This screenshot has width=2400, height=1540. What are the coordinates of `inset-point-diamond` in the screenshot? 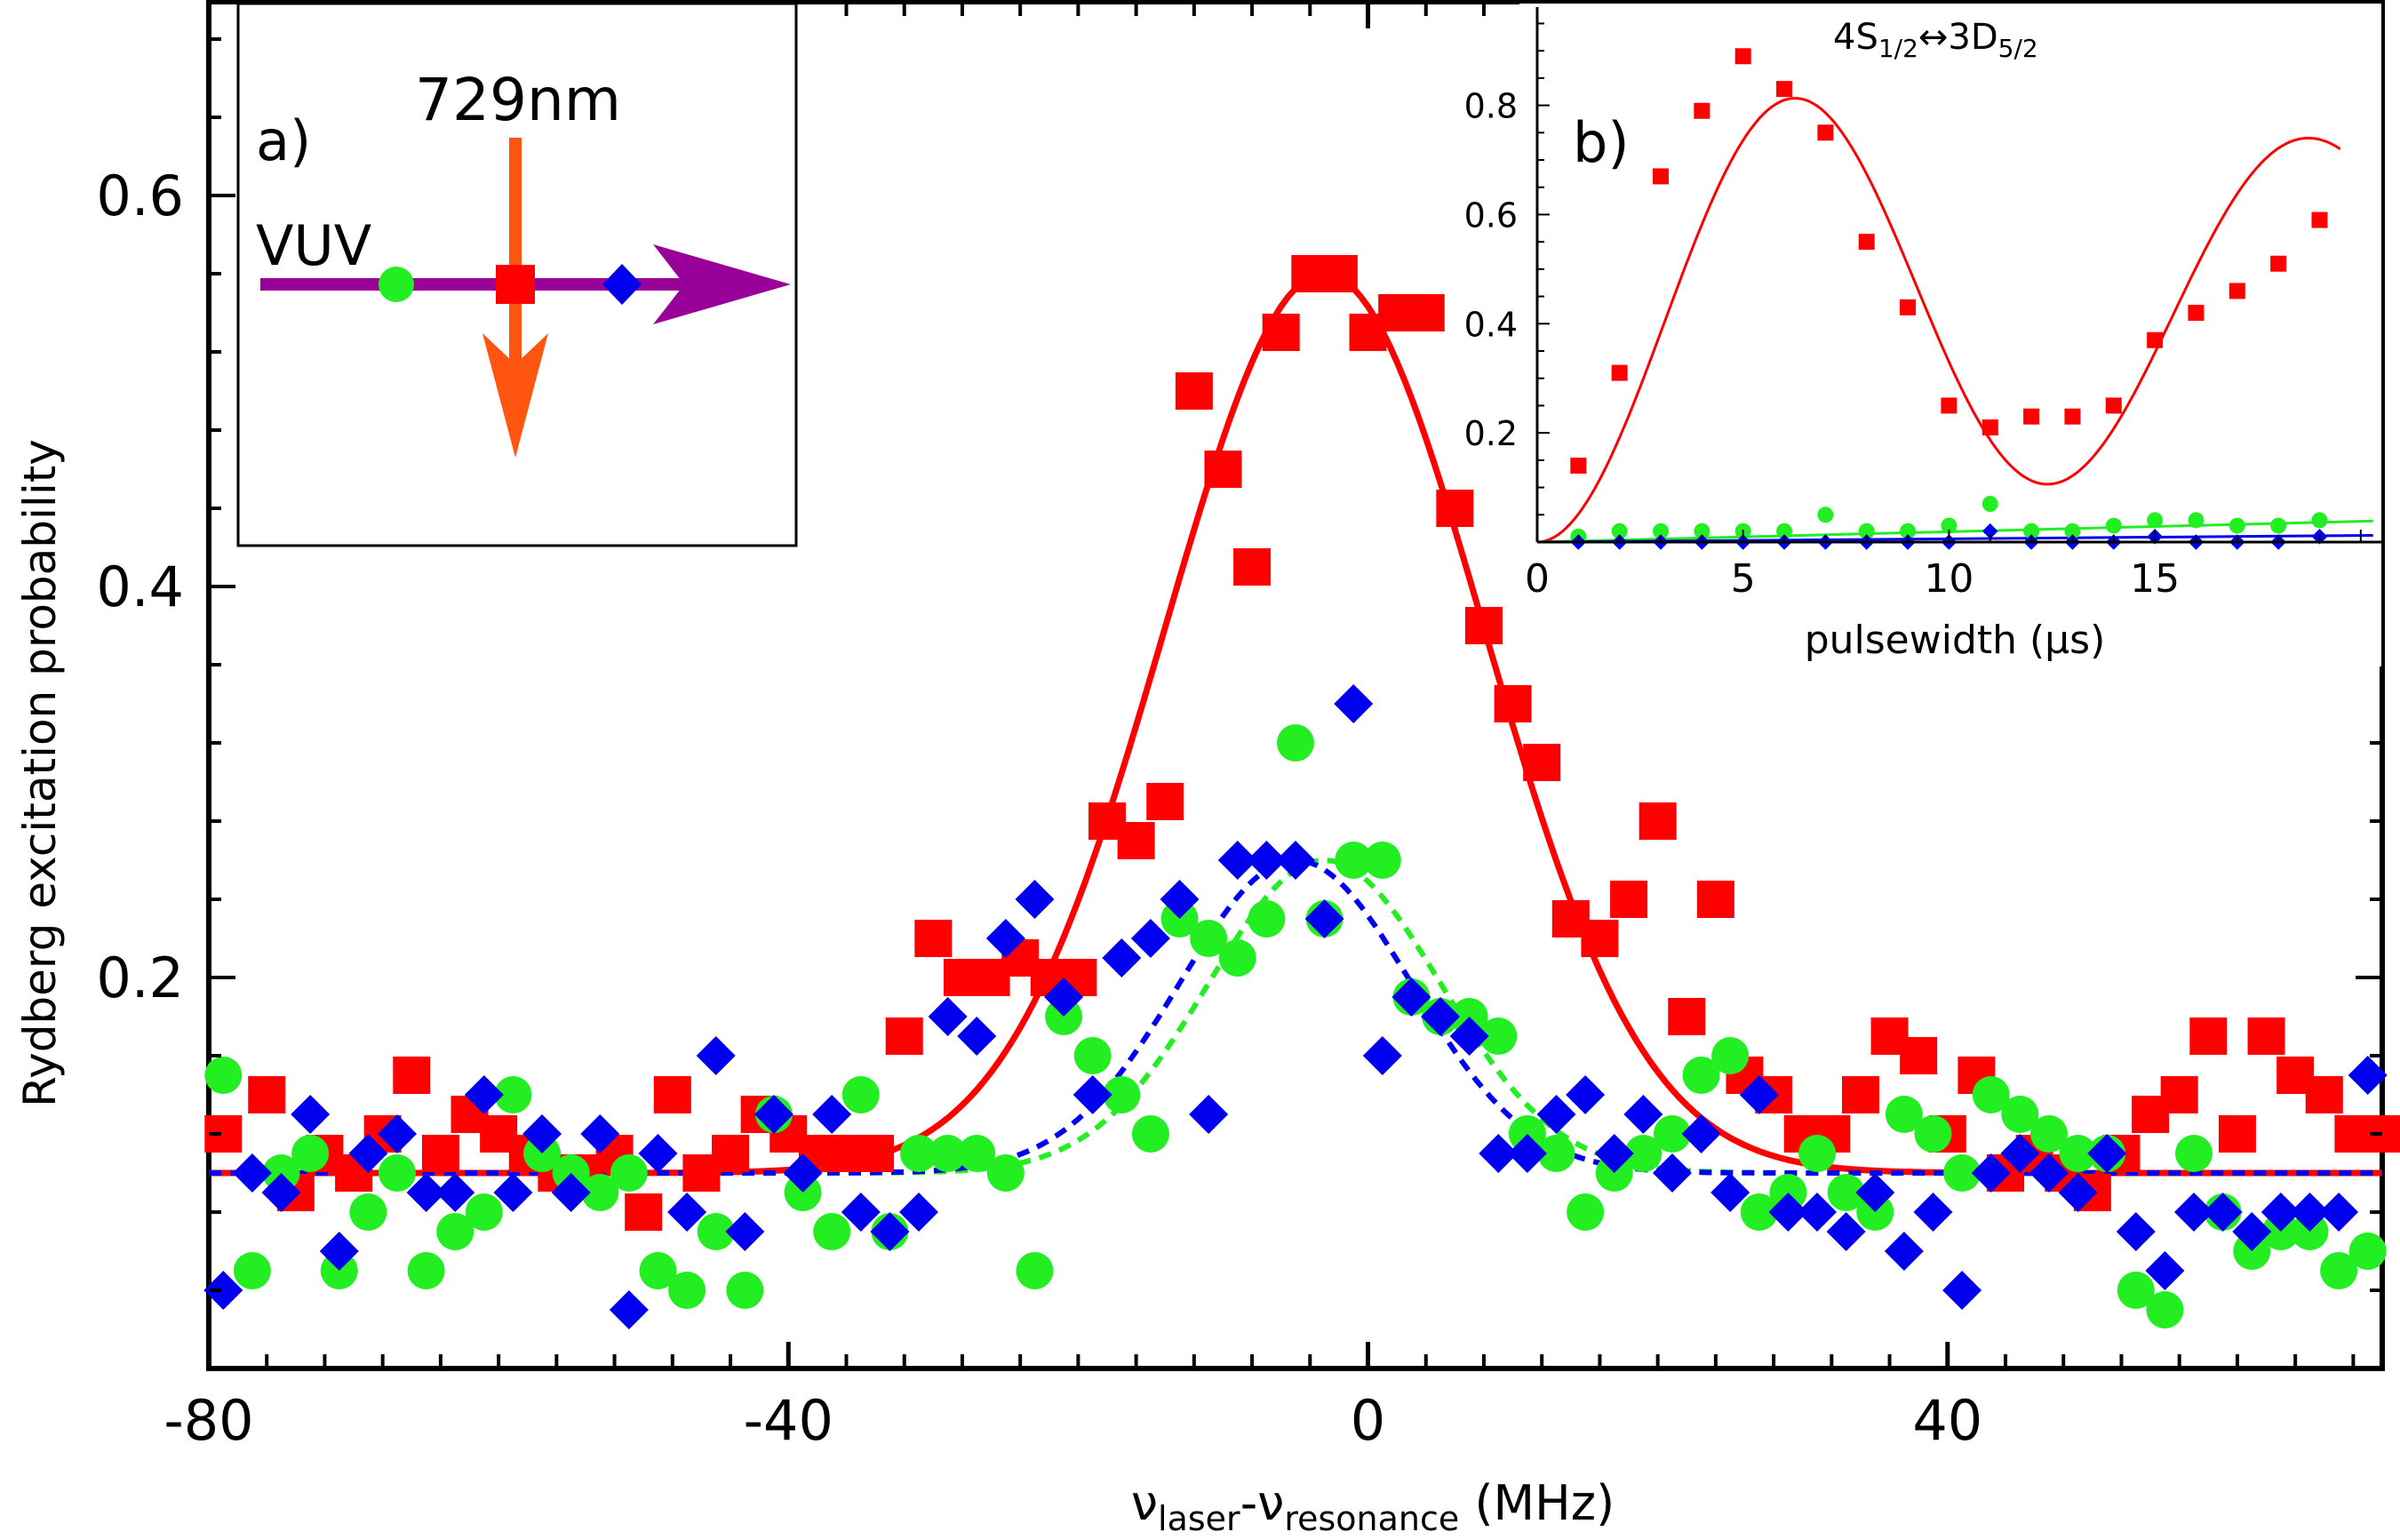 It's located at (1989, 531).